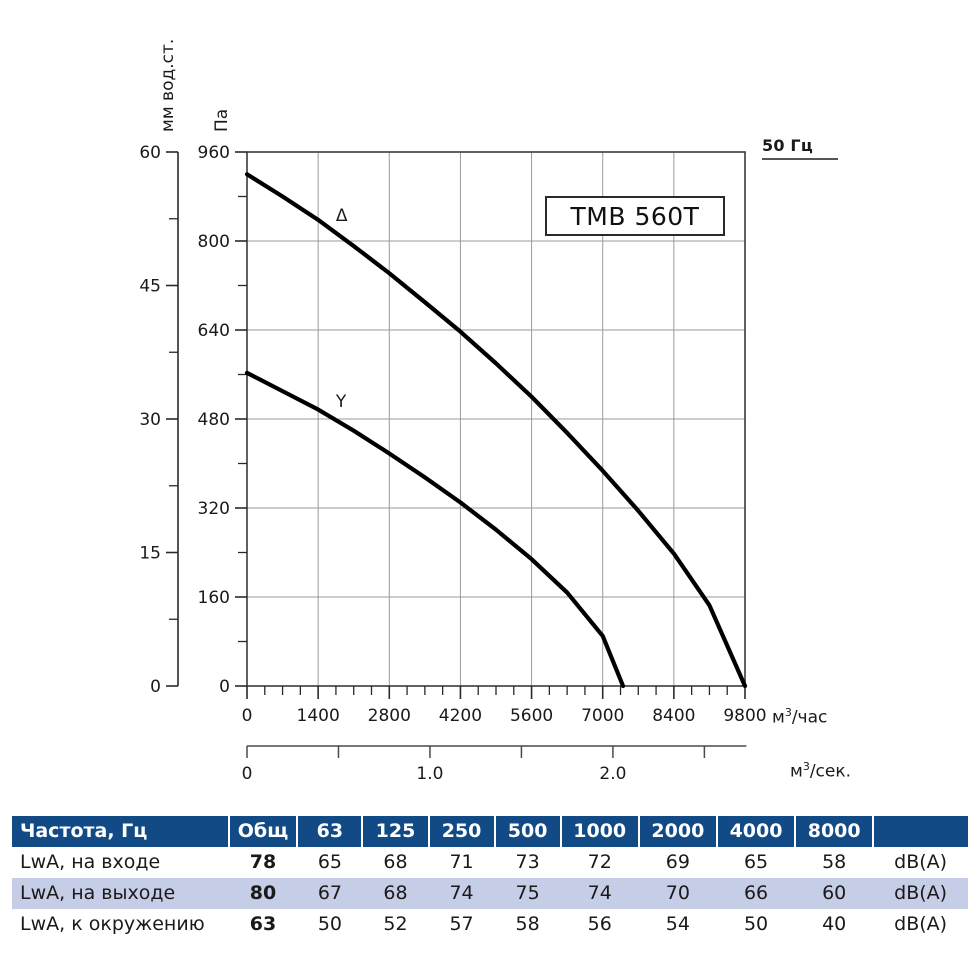 This screenshot has width=980, height=980. I want to click on table-header-frequency: Частота, Гц, so click(121, 831).